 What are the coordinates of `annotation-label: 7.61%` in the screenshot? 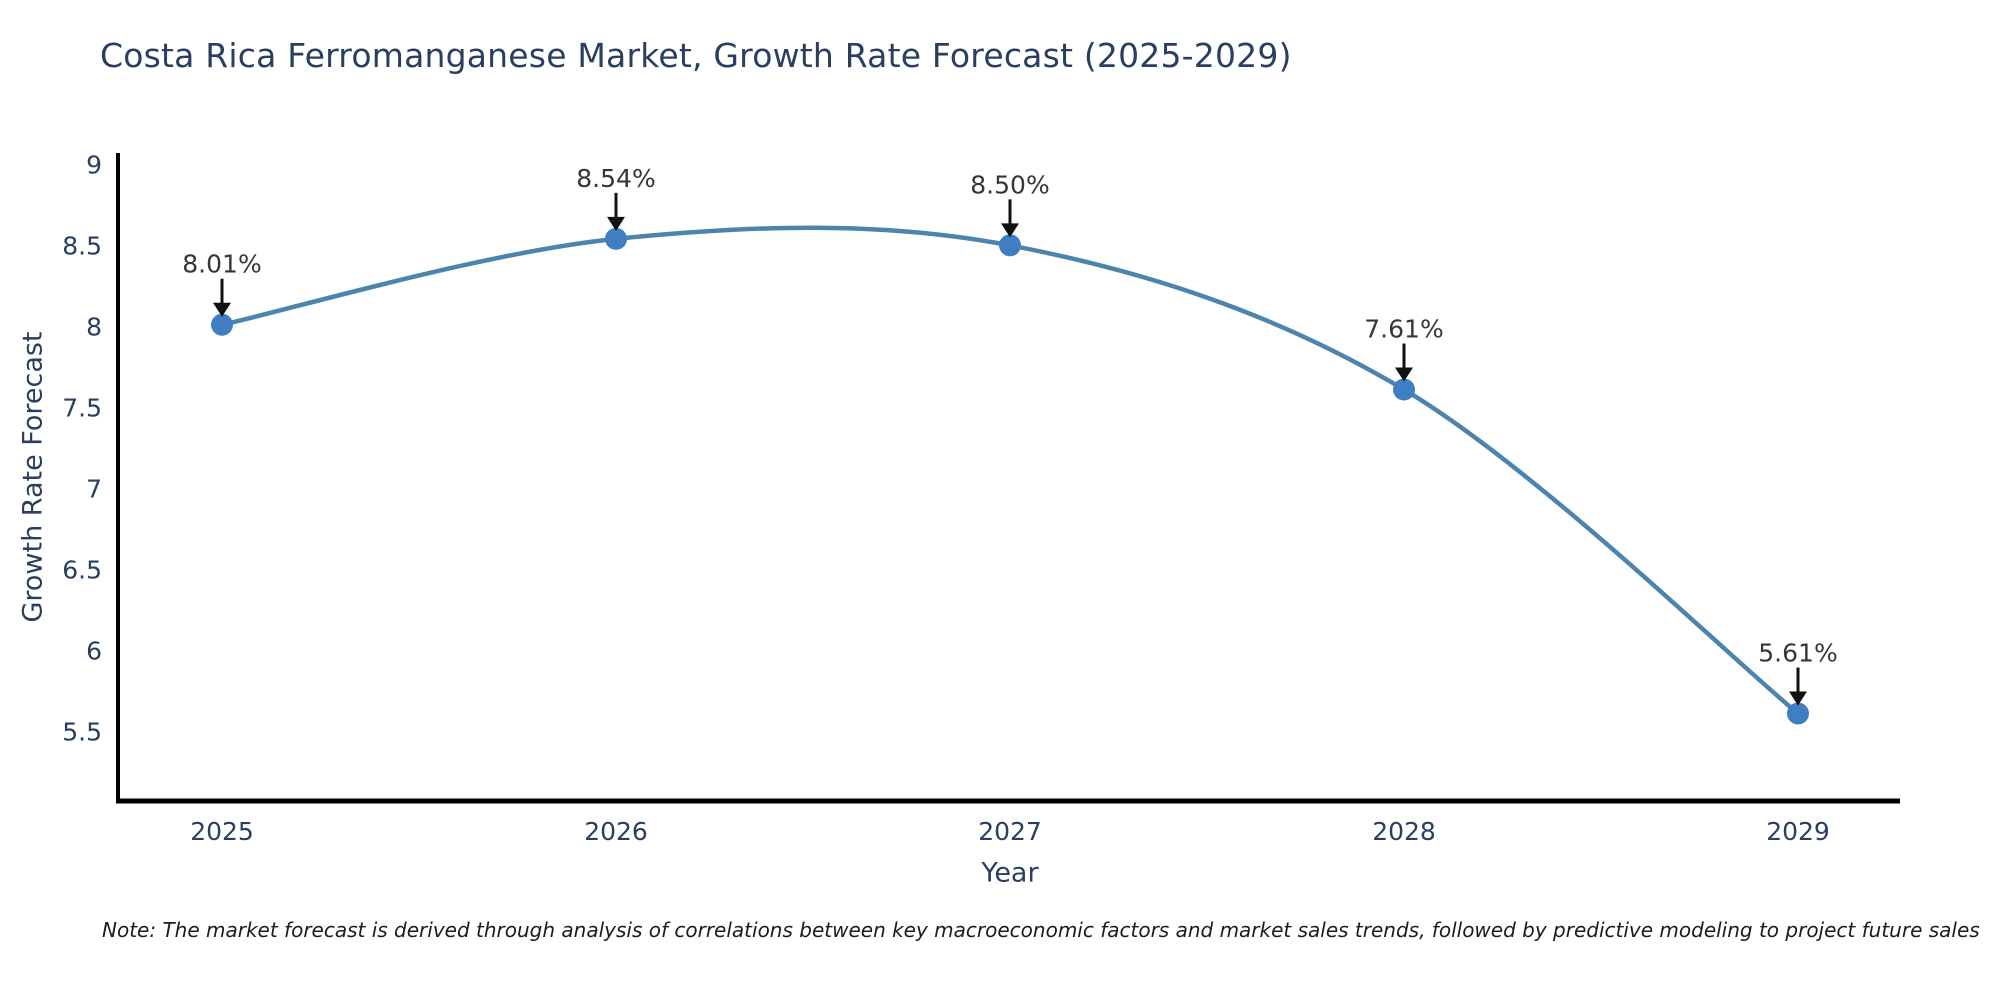 It's located at (1403, 329).